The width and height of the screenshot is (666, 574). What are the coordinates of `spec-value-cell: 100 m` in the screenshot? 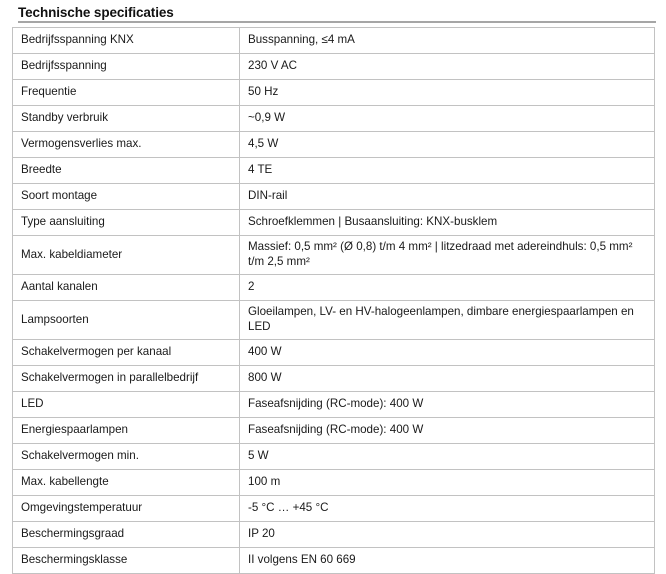 It's located at (447, 482).